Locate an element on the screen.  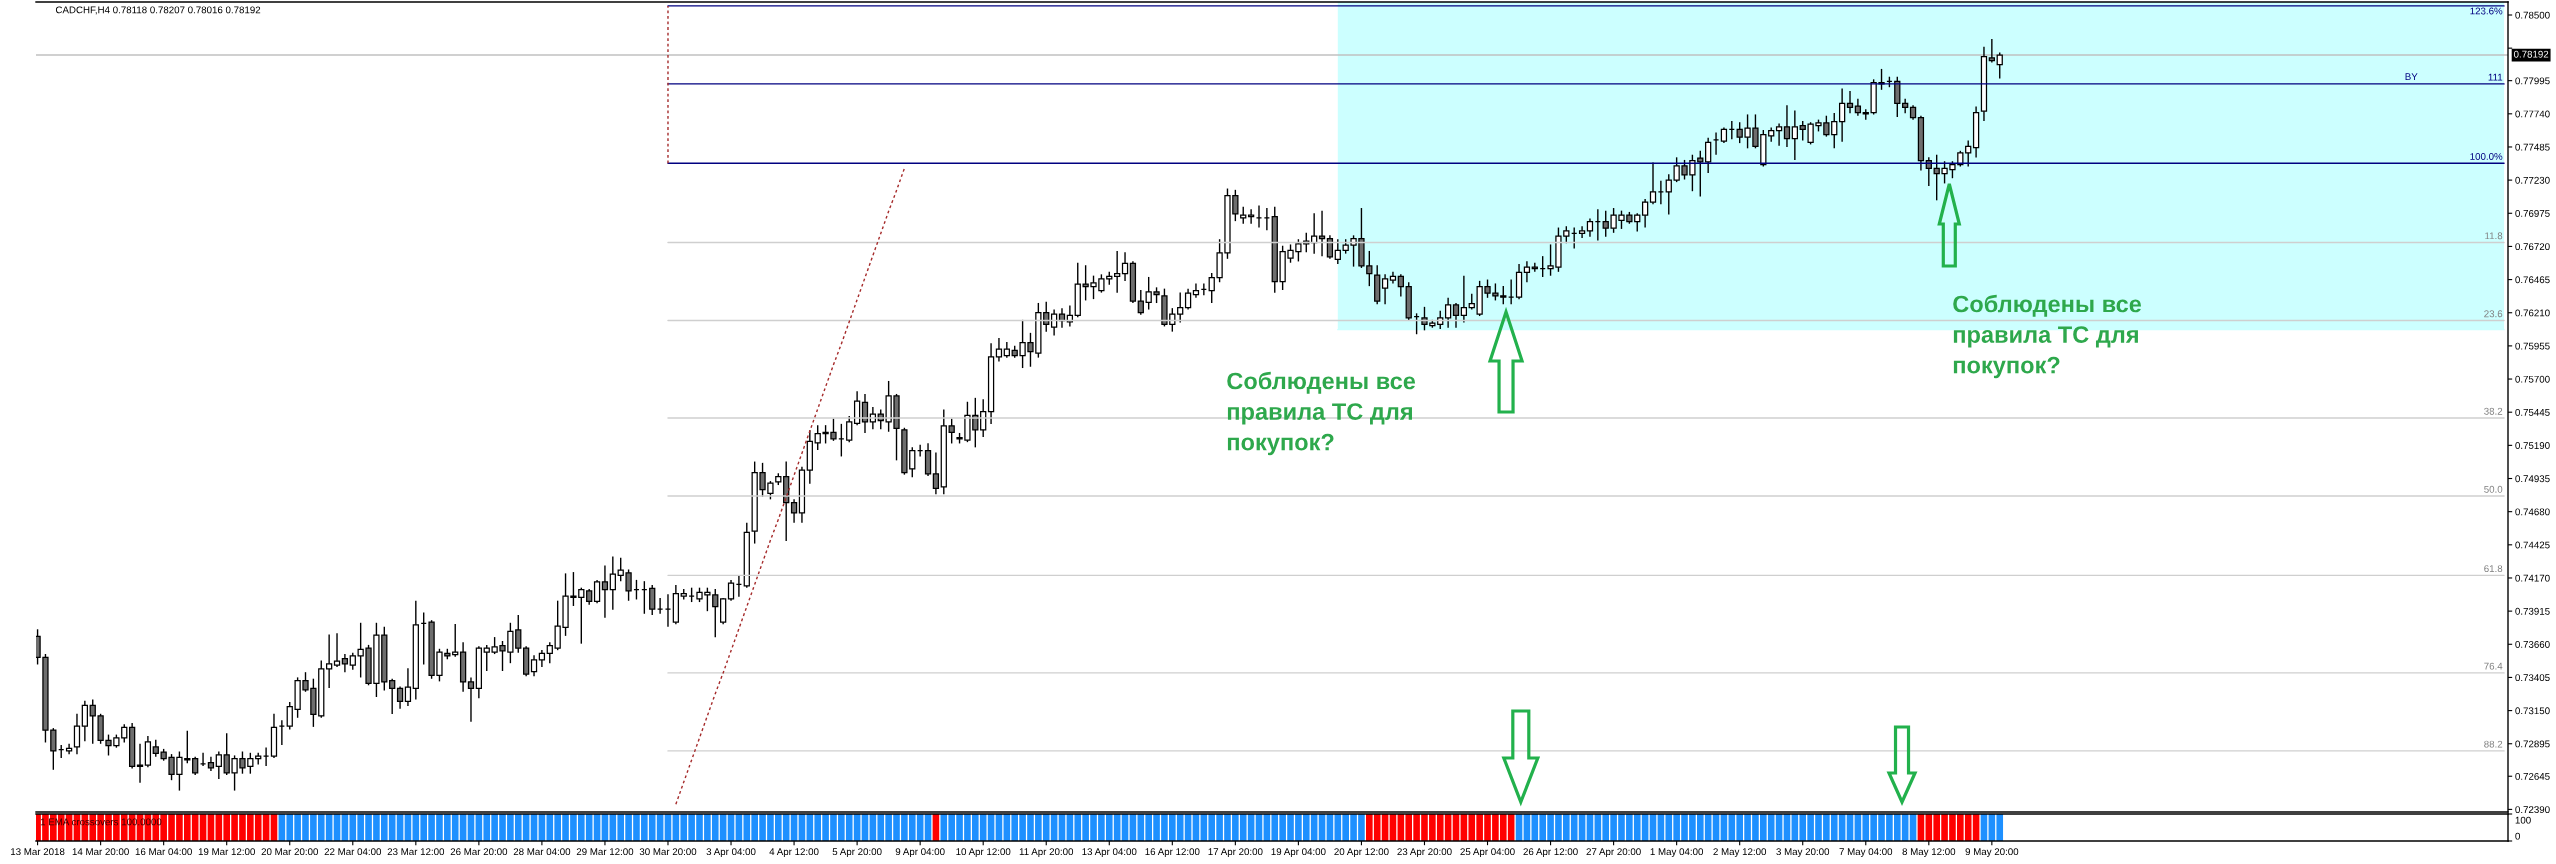
y-tick-label: 0.75700 is located at coordinates (2532, 379).